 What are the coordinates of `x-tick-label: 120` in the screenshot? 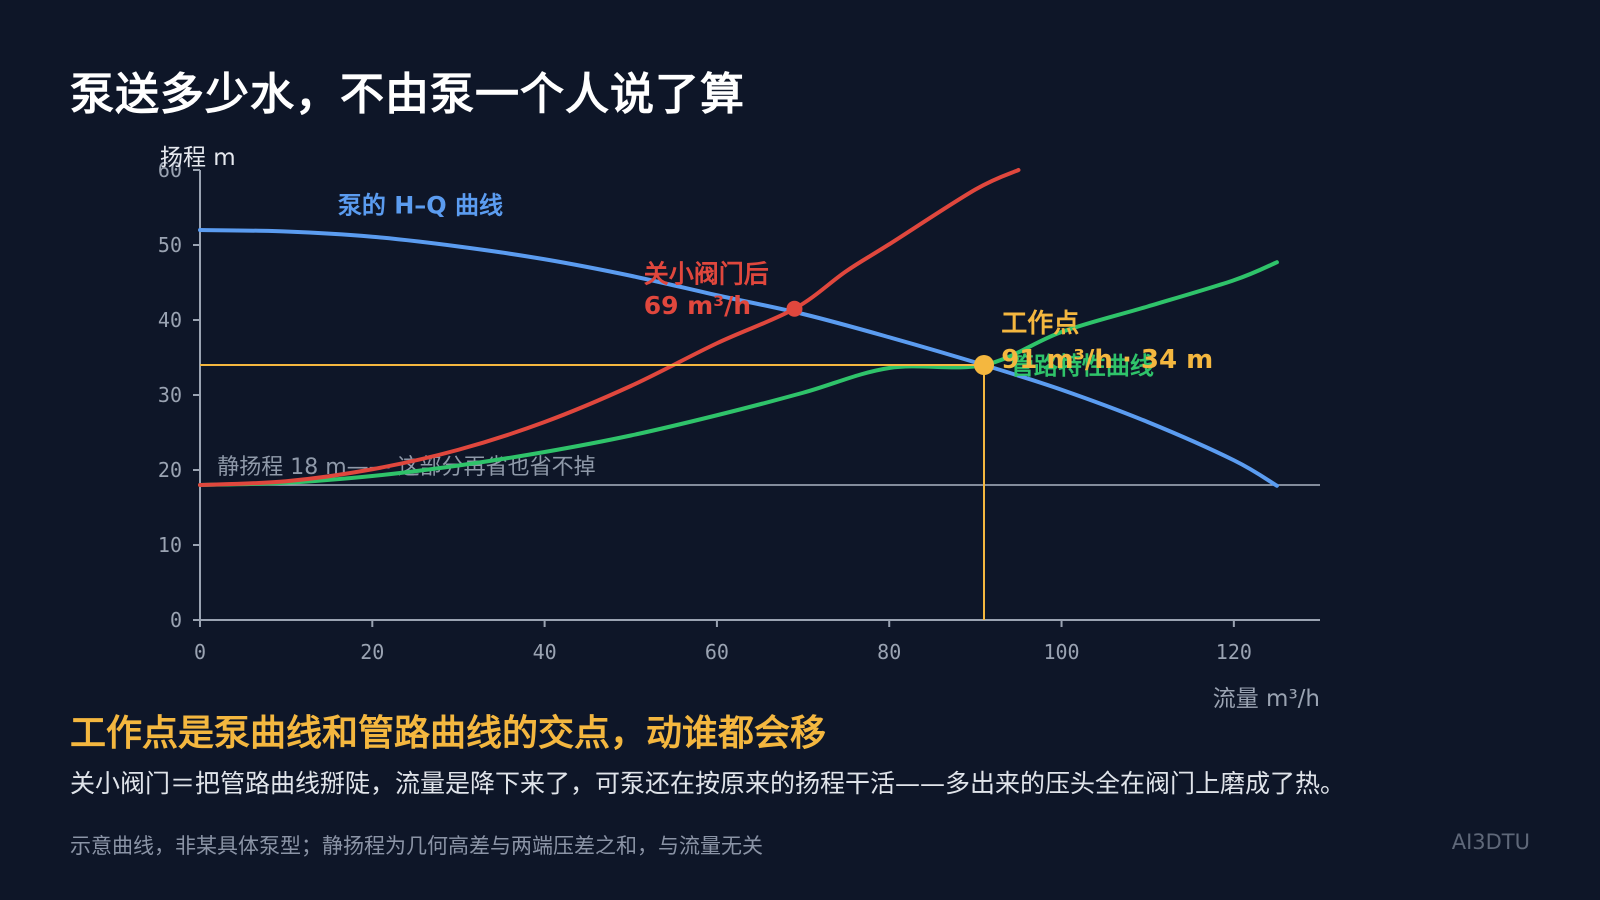 It's located at (1234, 652).